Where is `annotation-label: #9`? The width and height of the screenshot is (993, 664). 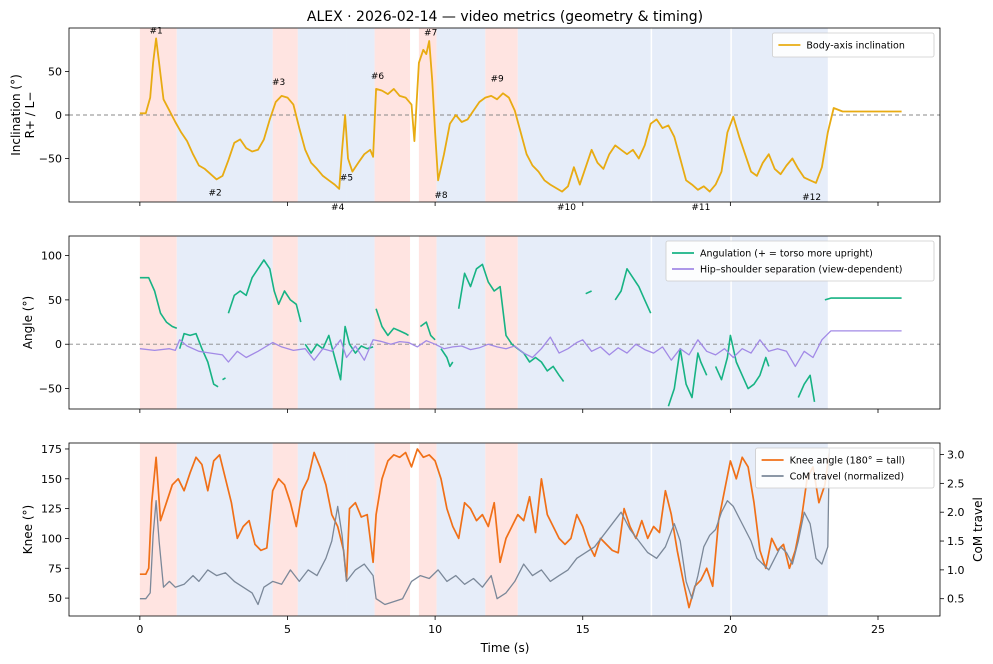 annotation-label: #9 is located at coordinates (497, 79).